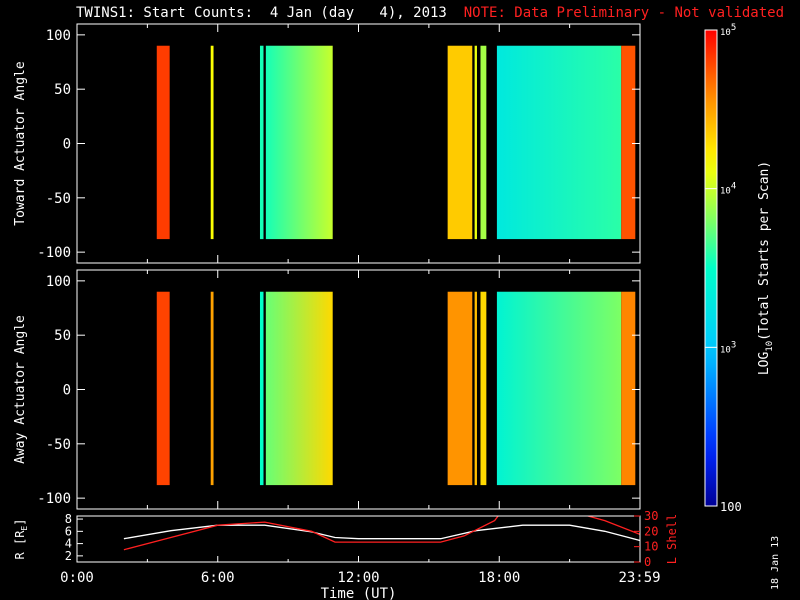  I want to click on left-y-tick-label: 2, so click(68, 556).